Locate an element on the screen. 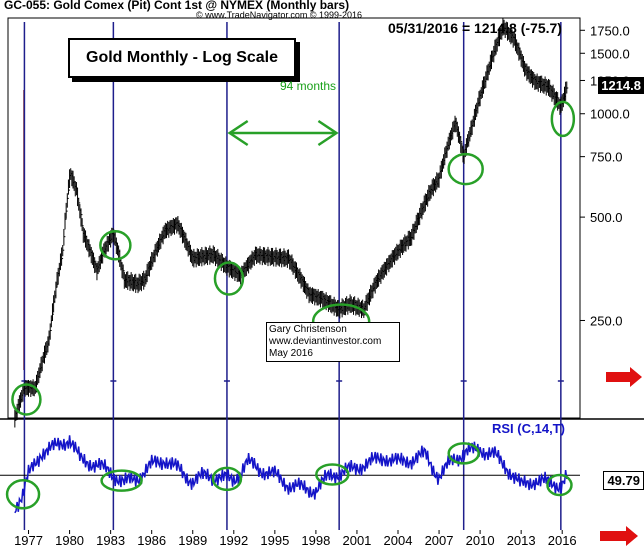  x-tick-label: 1995 is located at coordinates (274, 540).